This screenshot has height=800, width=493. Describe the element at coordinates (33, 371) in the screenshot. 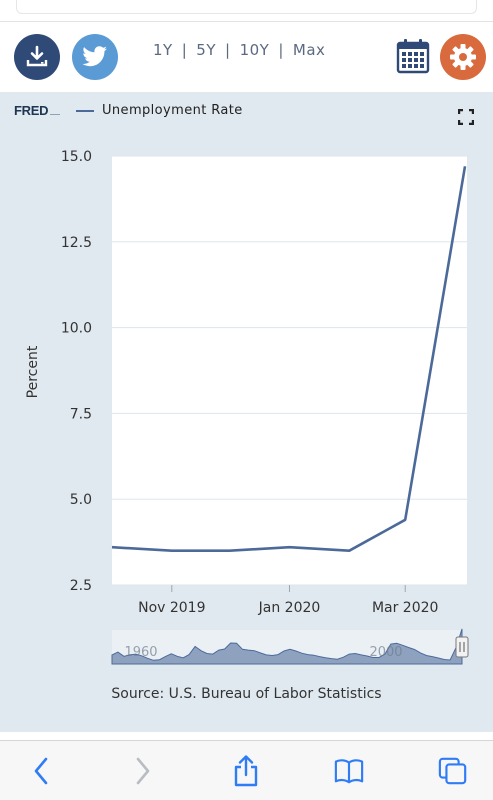

I see `y-axis-label: Percent` at that location.